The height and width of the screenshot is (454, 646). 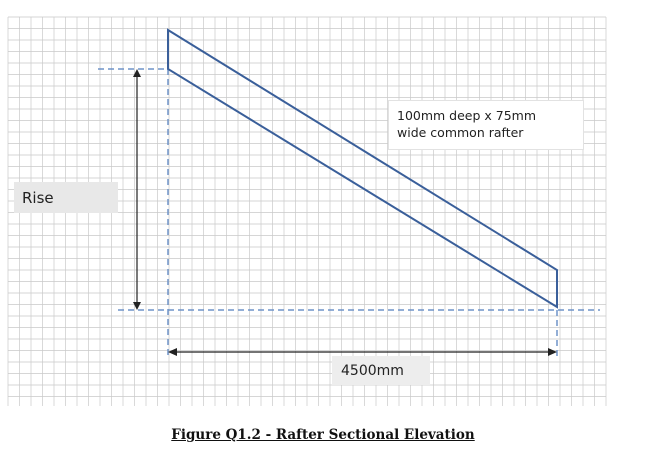 I want to click on figure-caption: Figure Q1.2 - Rafter Sectional Elevation, so click(x=323, y=435).